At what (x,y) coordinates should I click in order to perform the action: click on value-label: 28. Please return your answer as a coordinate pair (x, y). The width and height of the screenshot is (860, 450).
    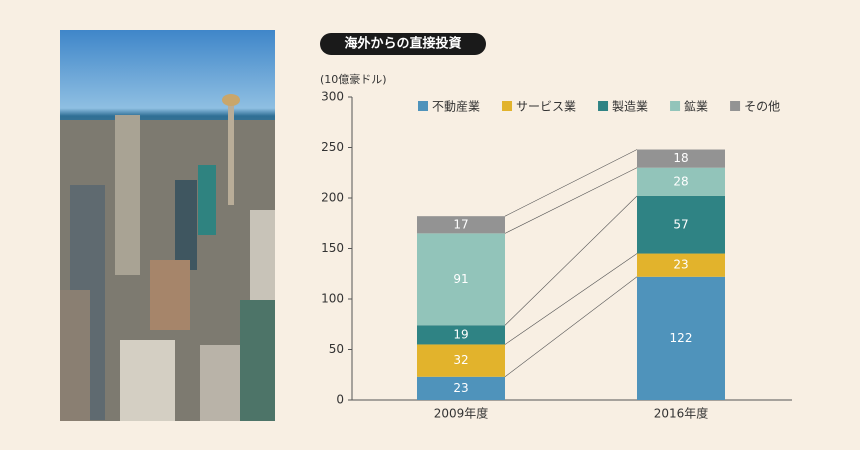
    Looking at the image, I should click on (680, 181).